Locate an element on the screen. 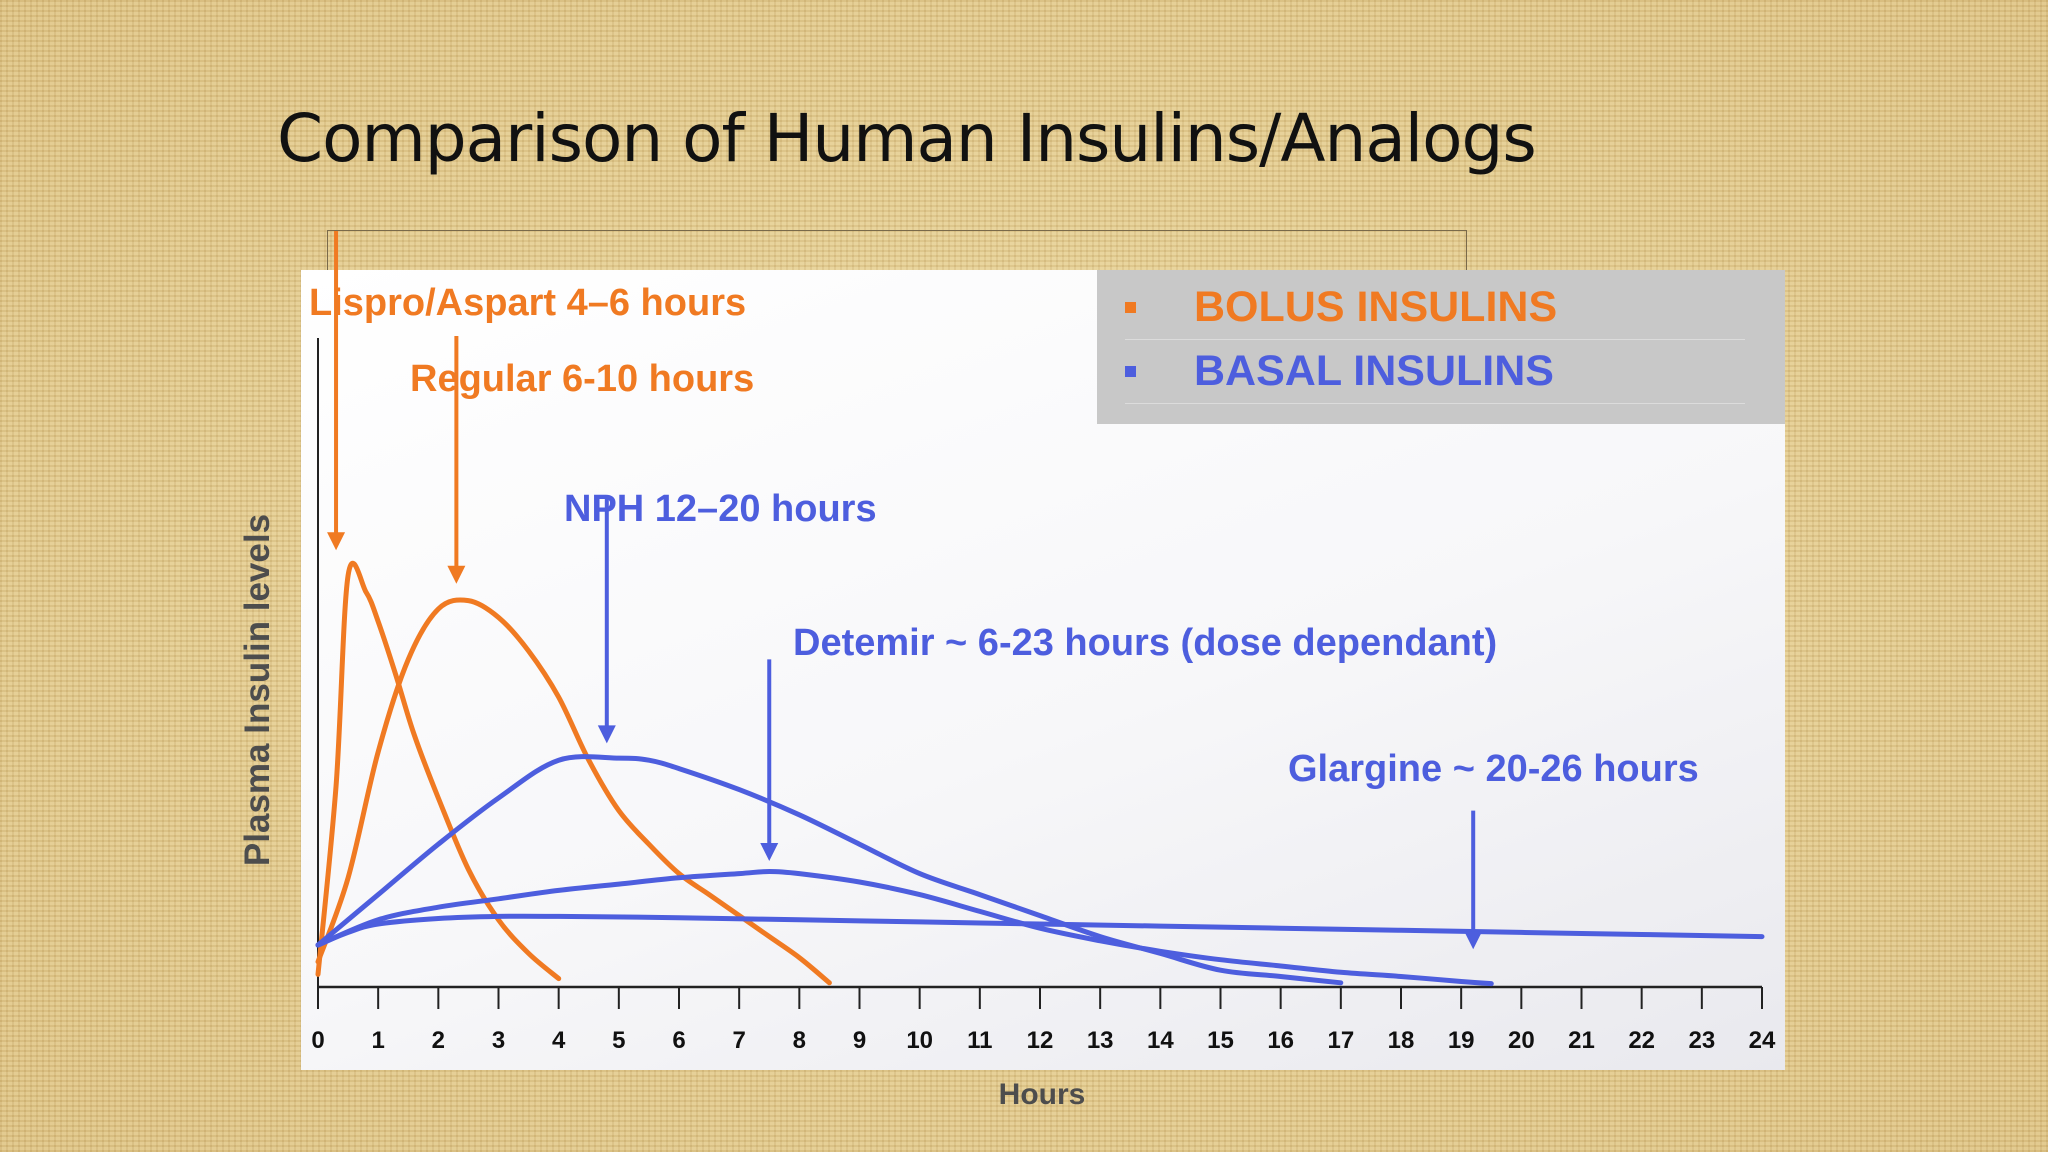 This screenshot has height=1152, width=2048. x-tick-label: 21 is located at coordinates (1581, 1040).